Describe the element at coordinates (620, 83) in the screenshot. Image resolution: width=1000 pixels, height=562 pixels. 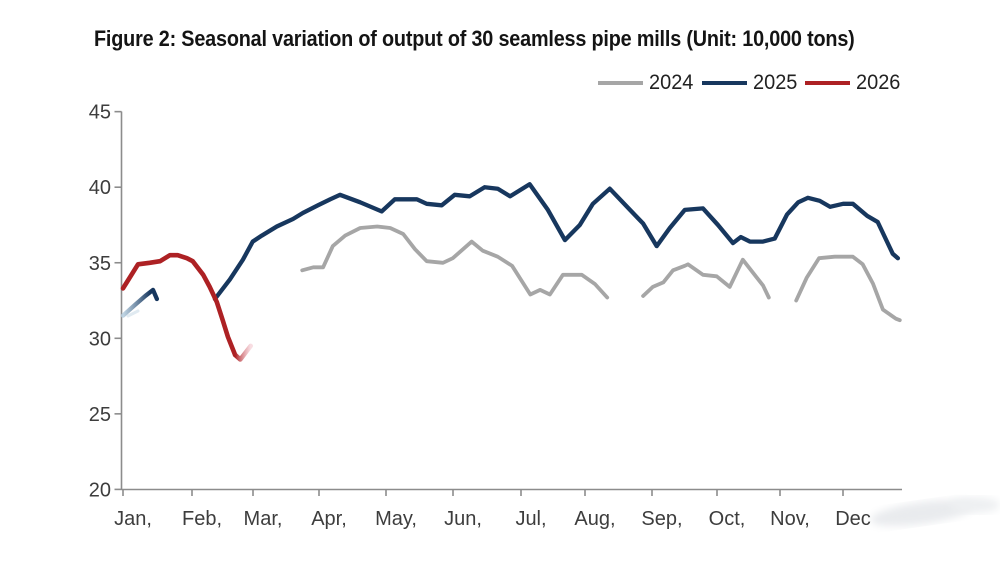
I see `legend-swatch-2024` at that location.